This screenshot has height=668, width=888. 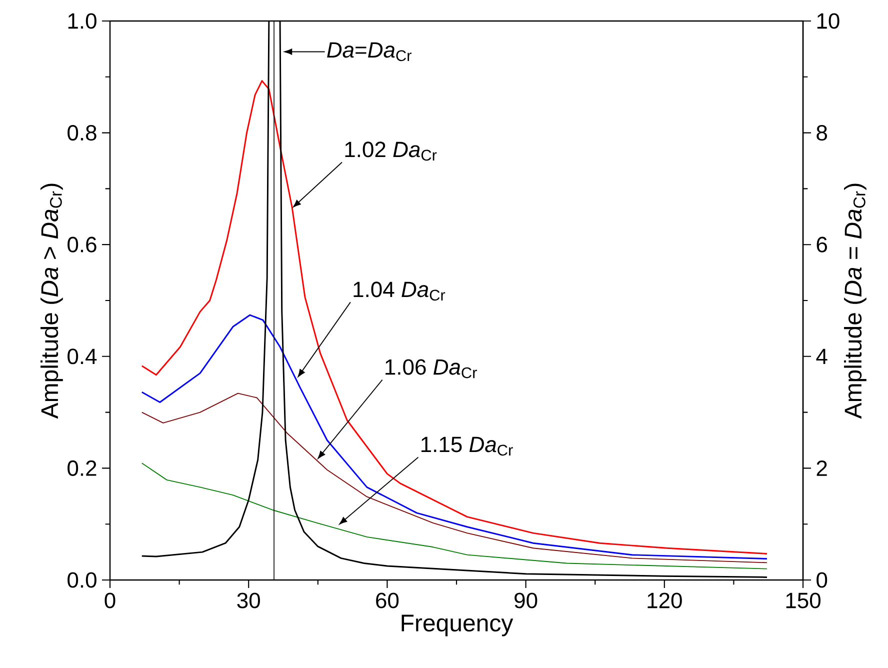 What do you see at coordinates (458, 625) in the screenshot?
I see `x-axis-title: Frequency` at bounding box center [458, 625].